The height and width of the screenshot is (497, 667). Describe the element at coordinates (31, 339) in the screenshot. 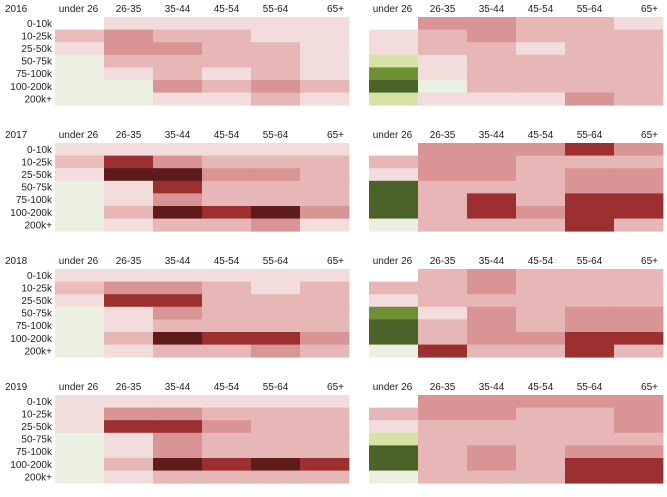

I see `y-tick-label: 100-200k` at that location.